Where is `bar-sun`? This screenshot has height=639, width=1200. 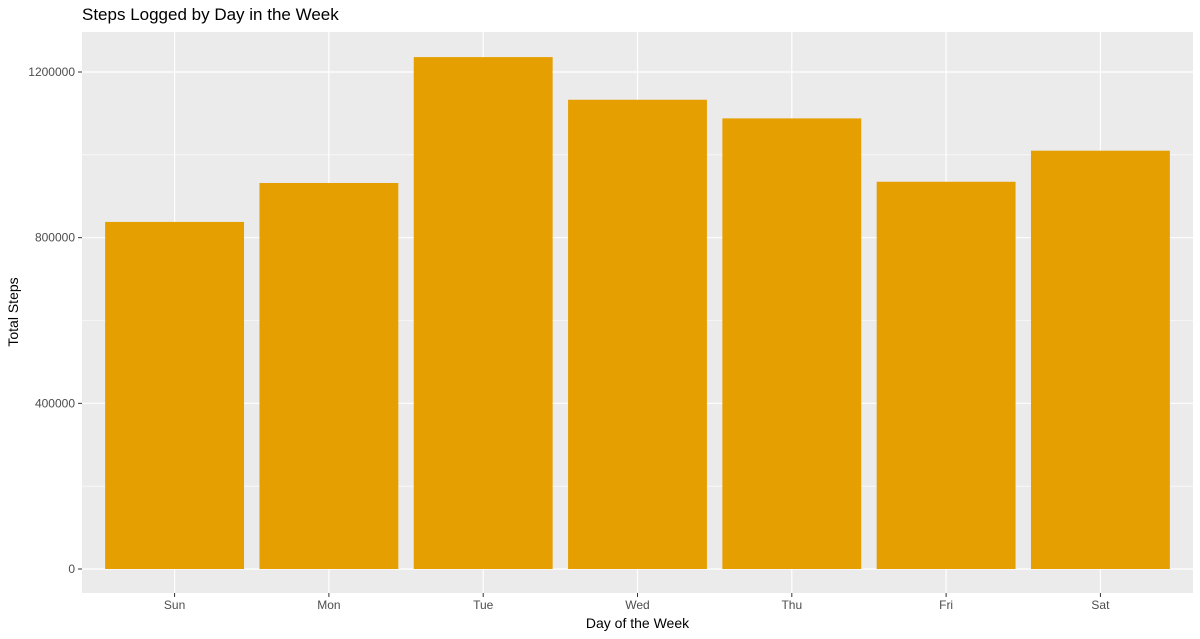 bar-sun is located at coordinates (175, 395).